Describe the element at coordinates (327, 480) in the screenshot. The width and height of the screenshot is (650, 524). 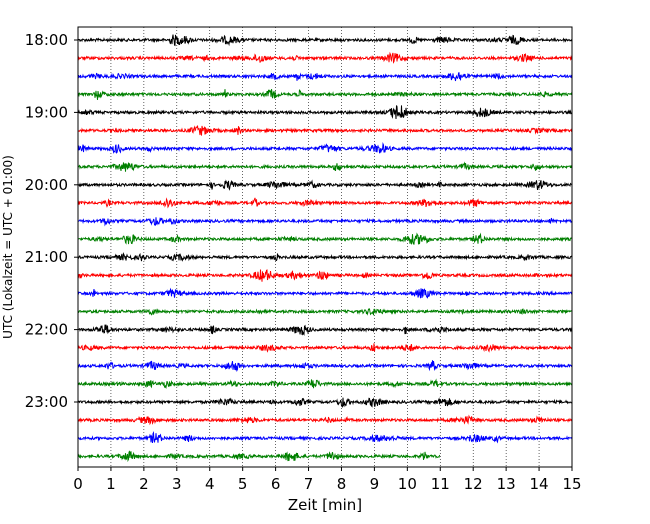
I see `x-axis: 0 1 2 3 4 5 6 7 8 9 10 11 12 13 14 15` at that location.